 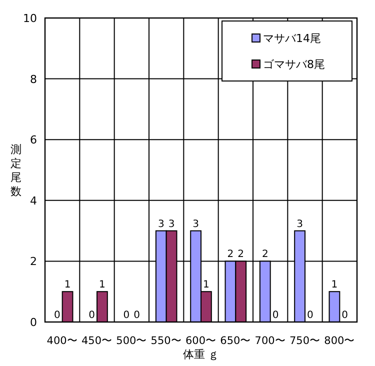 What do you see at coordinates (33, 79) in the screenshot?
I see `y-tick-label: 8` at bounding box center [33, 79].